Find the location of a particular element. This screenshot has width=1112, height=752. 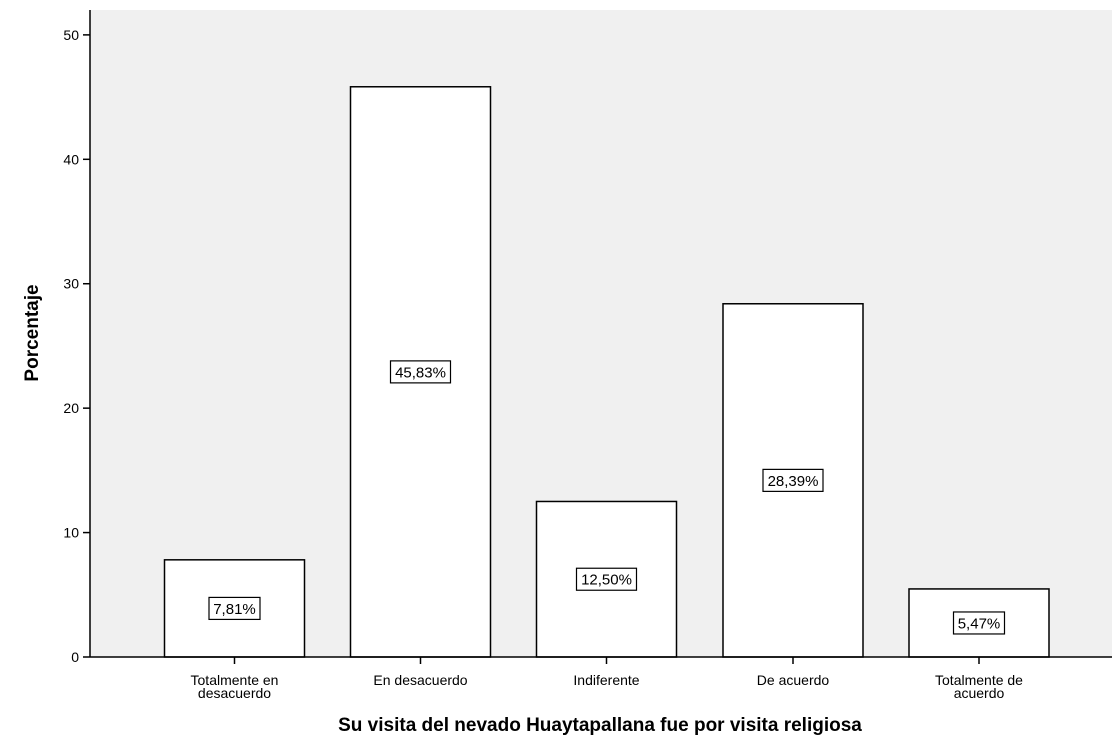

data-label: 12,50% is located at coordinates (606, 580).